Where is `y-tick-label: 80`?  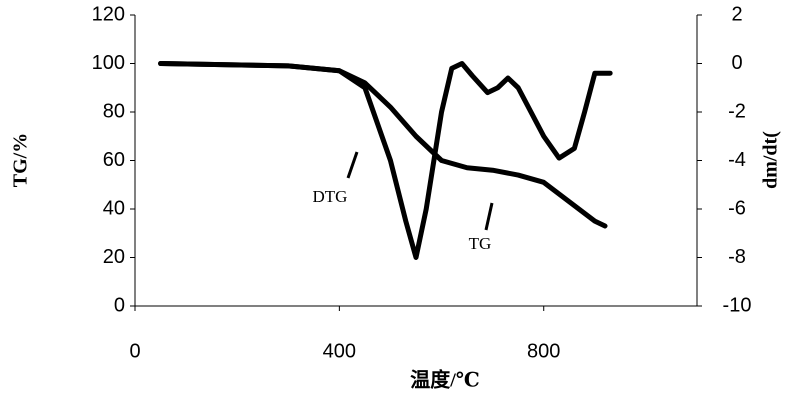
y-tick-label: 80 is located at coordinates (114, 111).